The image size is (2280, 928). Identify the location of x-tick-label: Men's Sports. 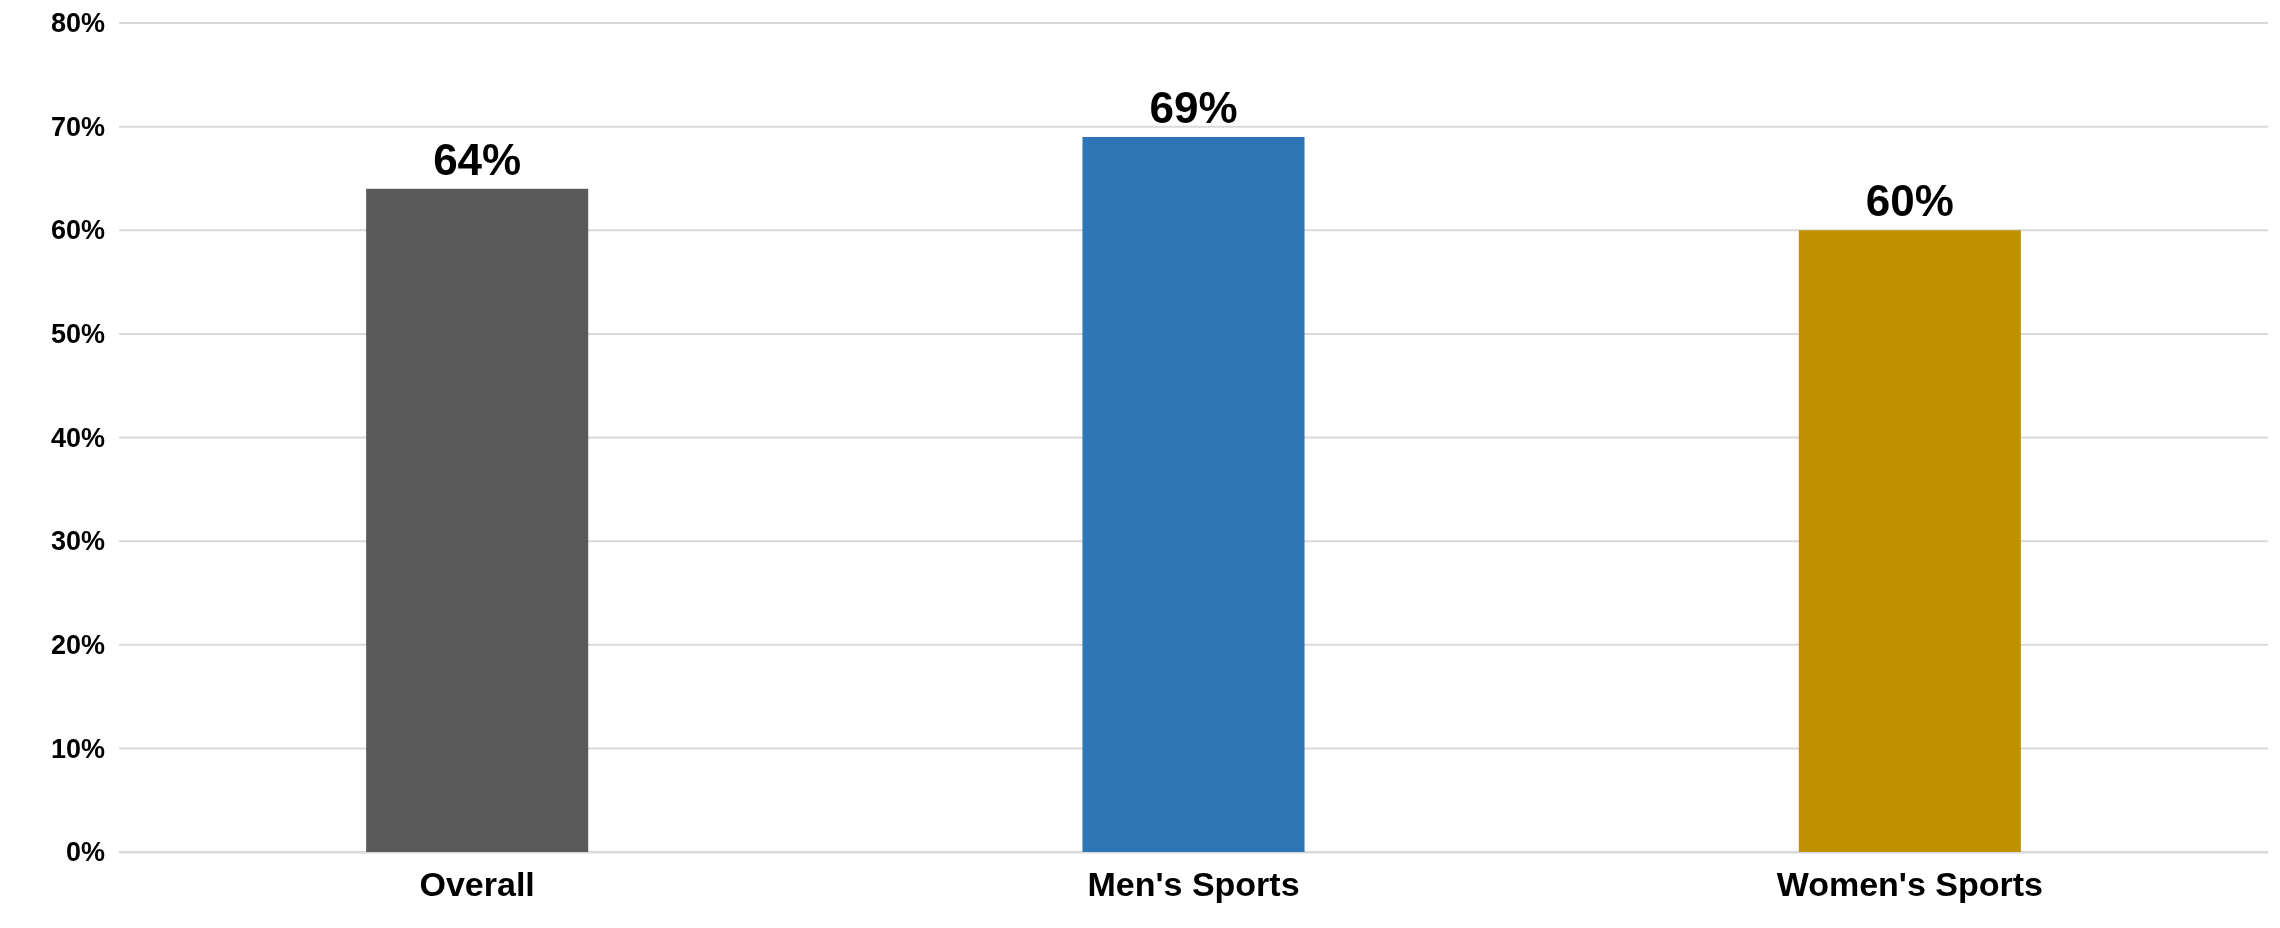
(1193, 884).